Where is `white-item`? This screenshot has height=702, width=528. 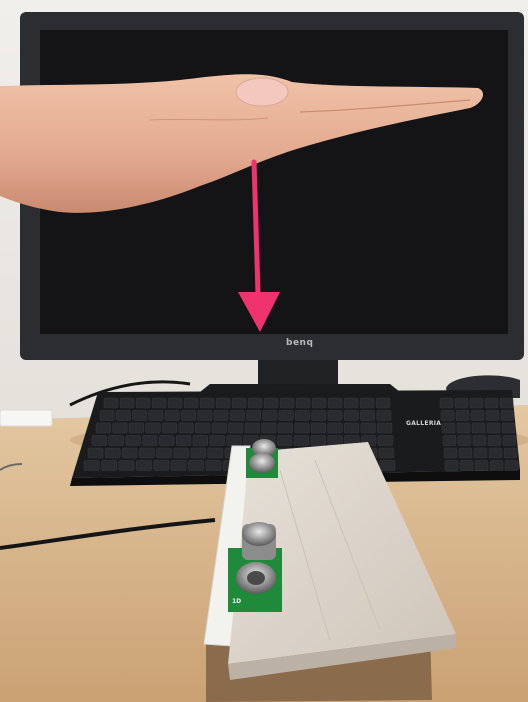
white-item is located at coordinates (26, 418).